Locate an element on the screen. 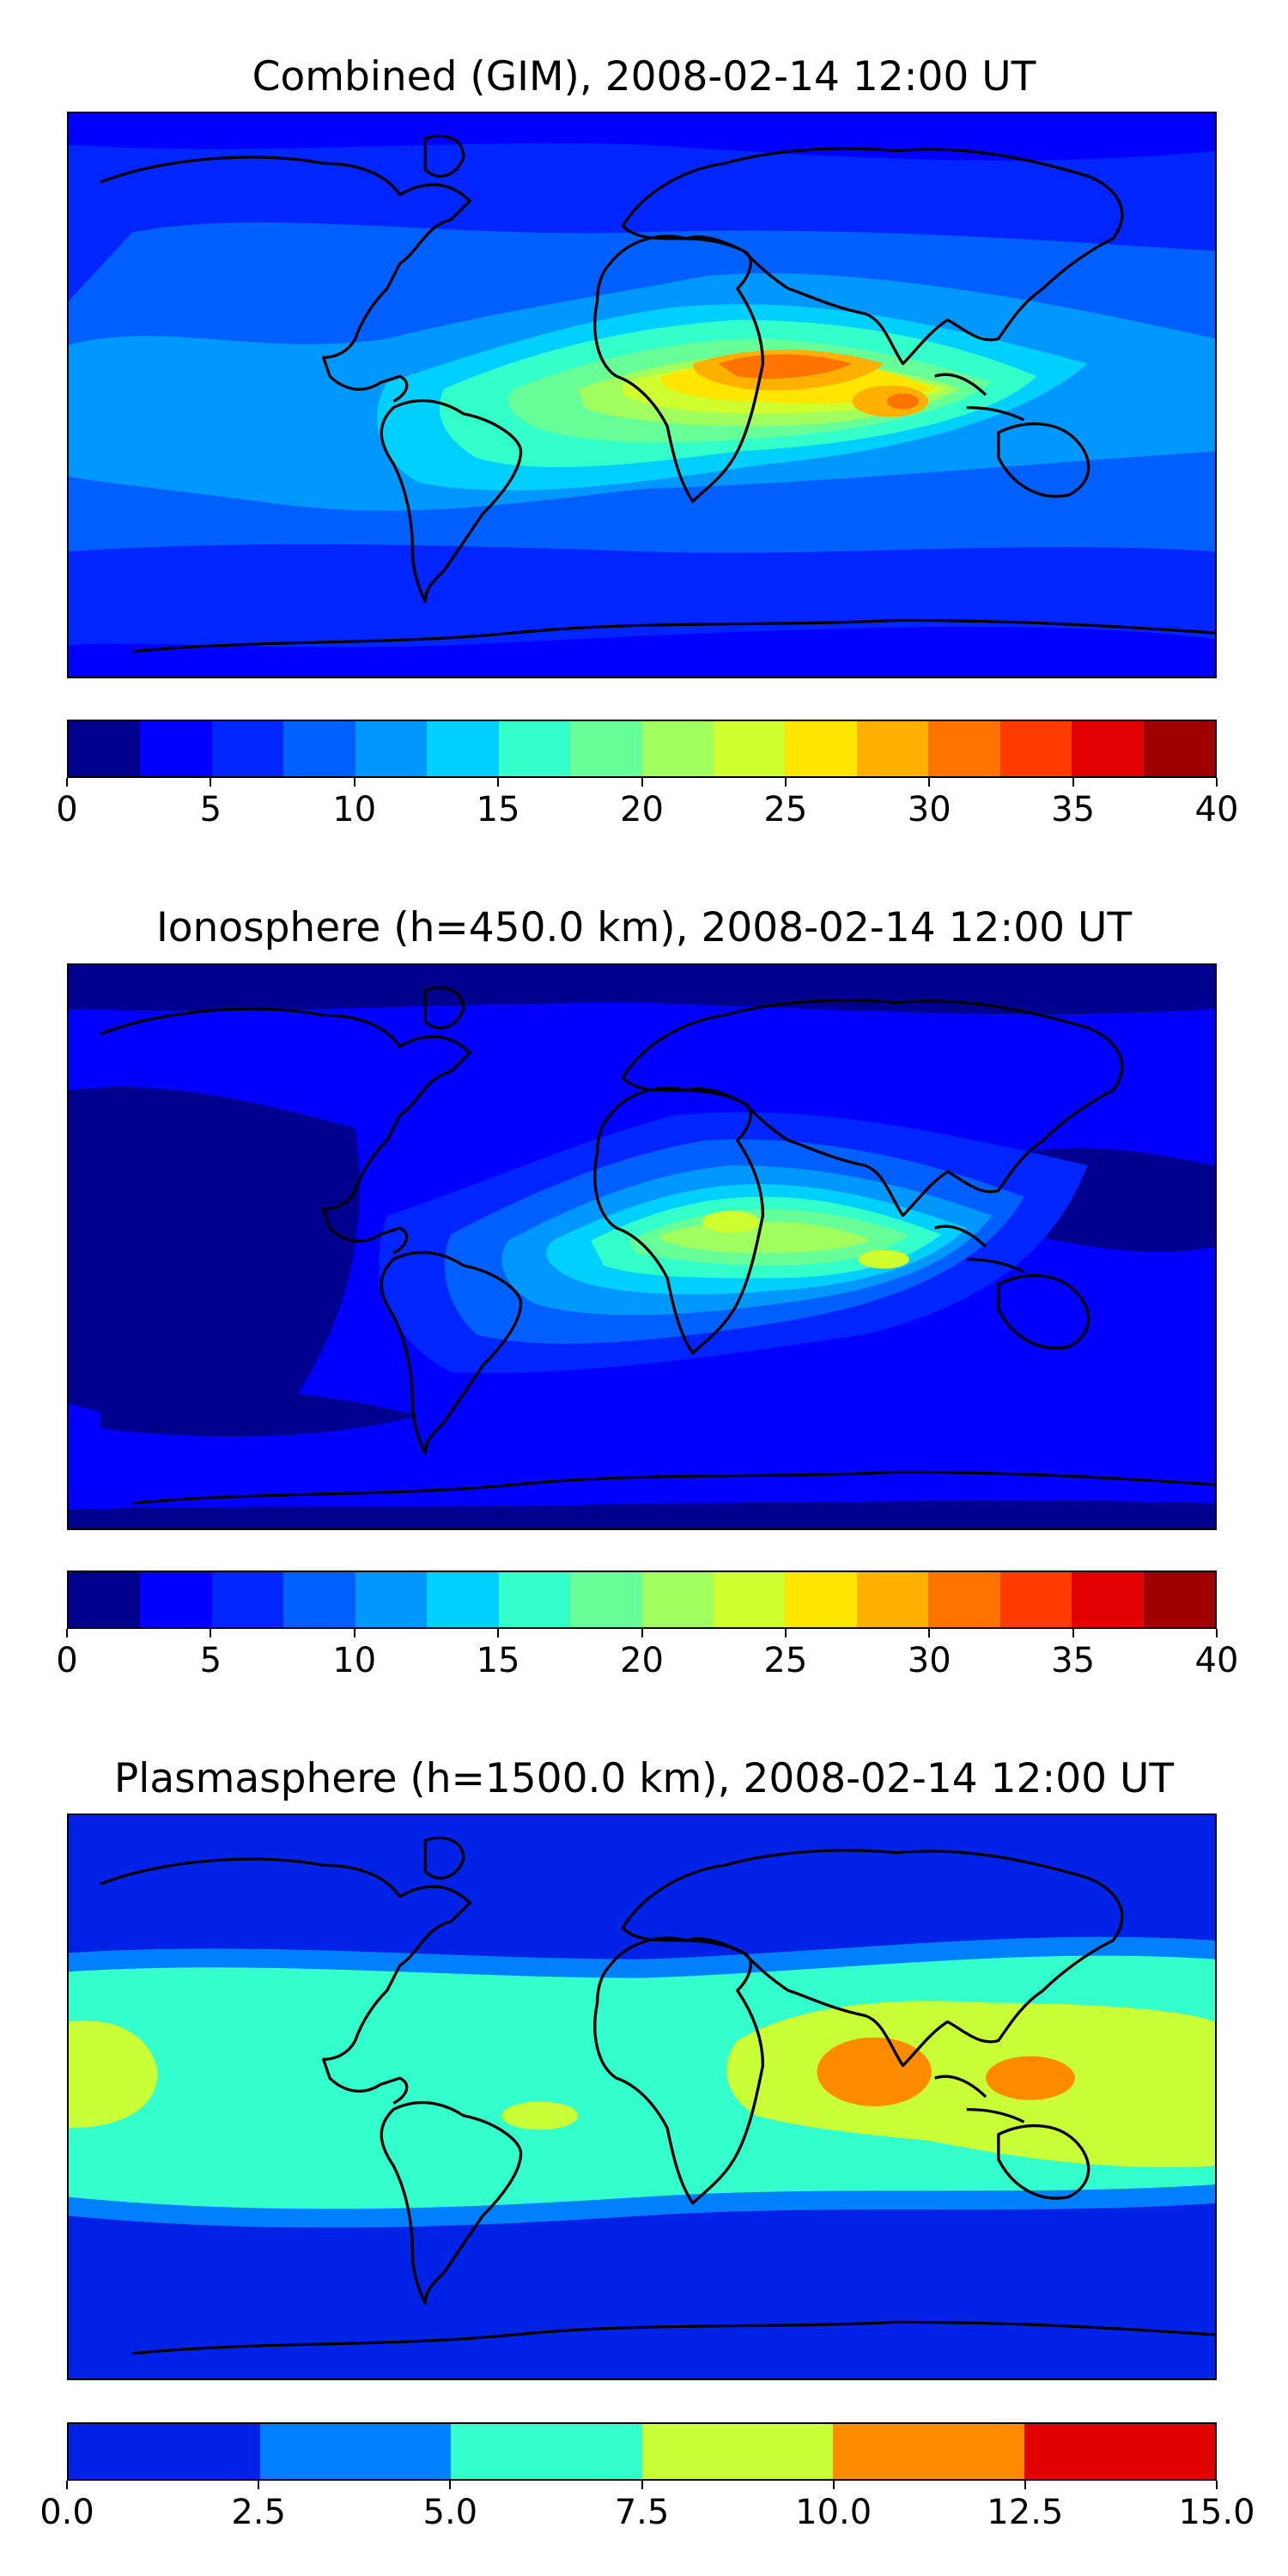 The image size is (1288, 2576). panel3-colorbar is located at coordinates (642, 2451).